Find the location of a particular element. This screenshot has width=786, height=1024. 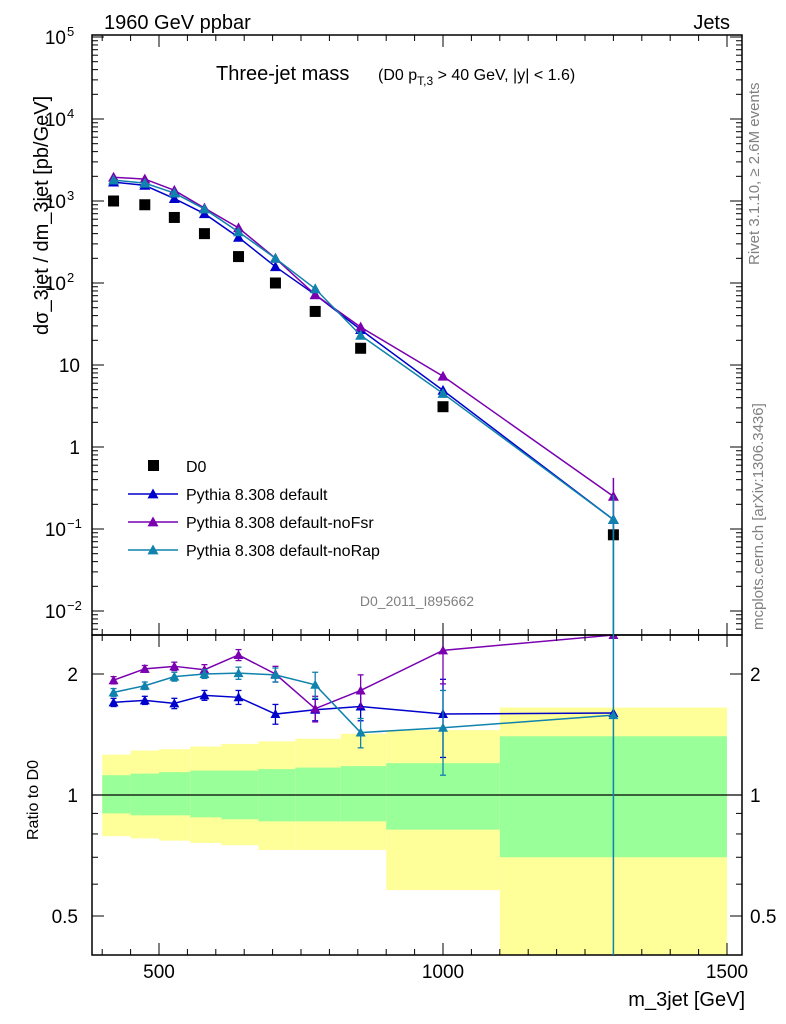

analysis-label: D0_2011_I895662 is located at coordinates (417, 601).